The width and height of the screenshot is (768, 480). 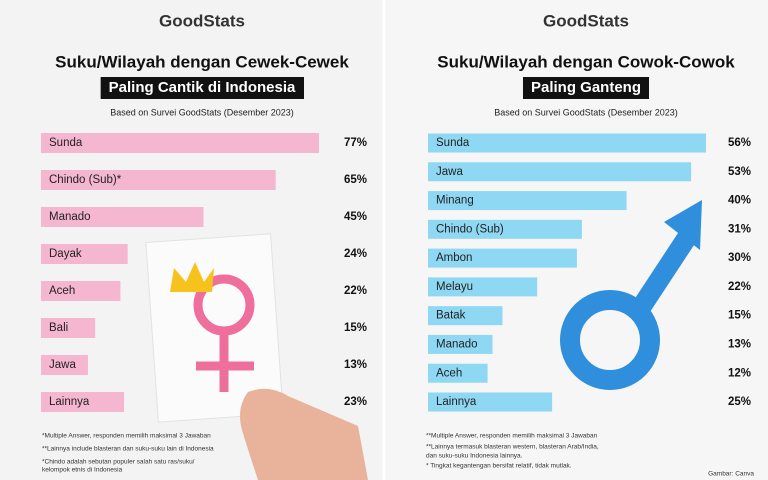 I want to click on category-label: Melayu, so click(x=454, y=287).